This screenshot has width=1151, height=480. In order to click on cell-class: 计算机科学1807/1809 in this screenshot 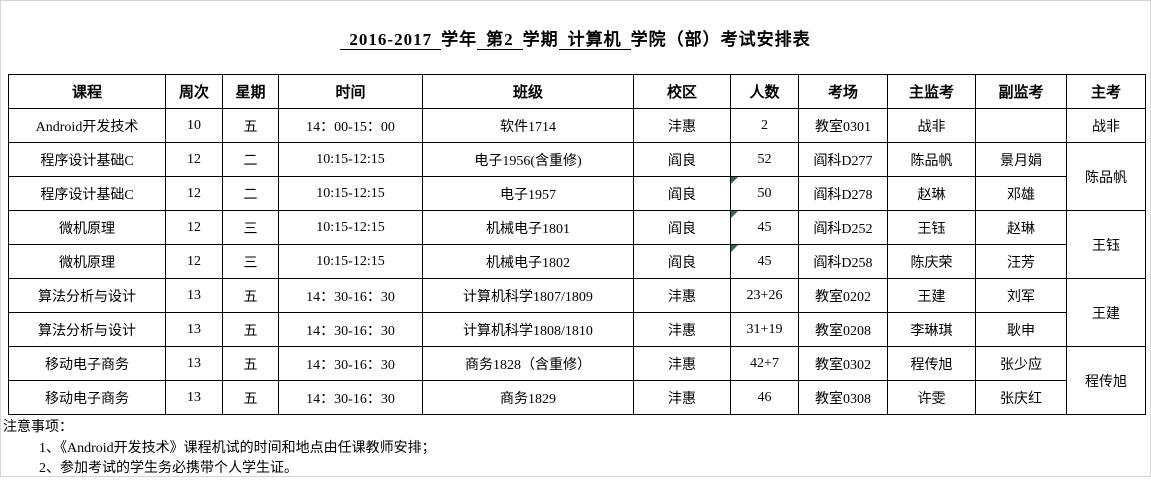, I will do `click(528, 295)`.